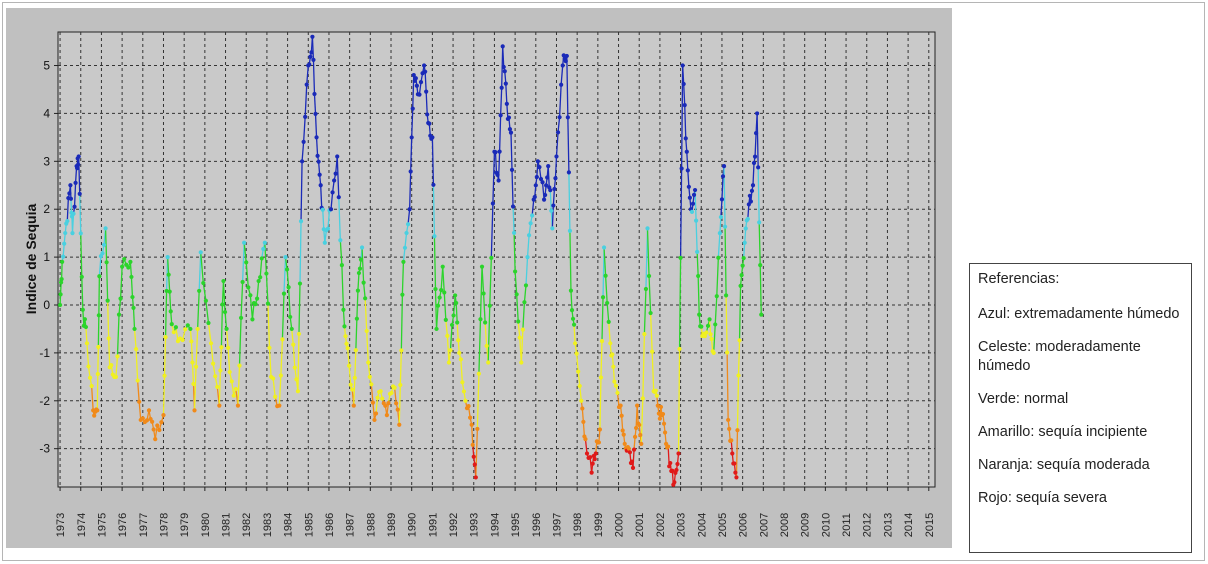 The image size is (1208, 564). Describe the element at coordinates (309, 525) in the screenshot. I see `x-tick-label: 1985` at that location.